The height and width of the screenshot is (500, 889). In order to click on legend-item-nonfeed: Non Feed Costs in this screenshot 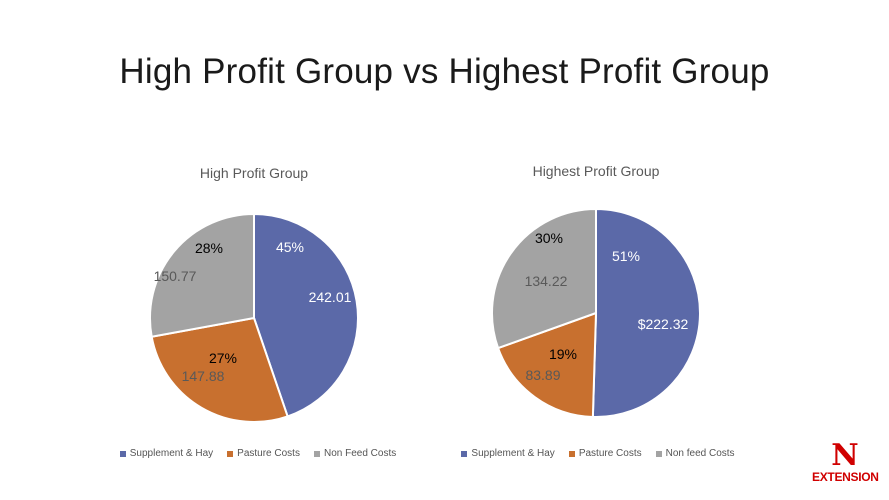, I will do `click(355, 453)`.